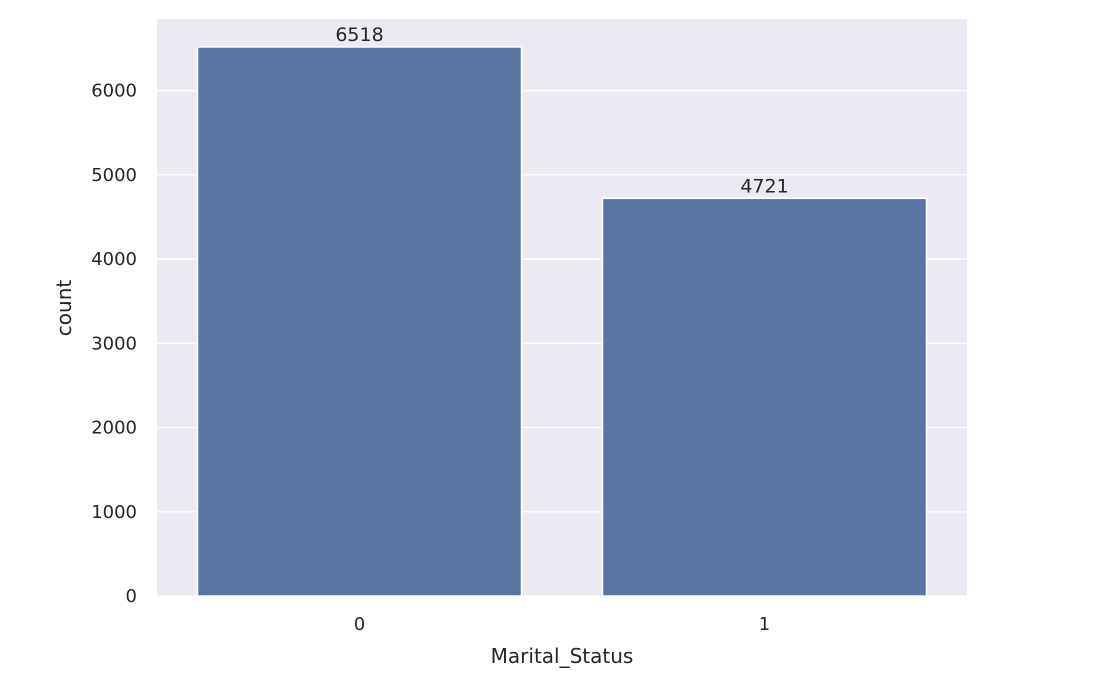 The image size is (1097, 677). I want to click on x-axis-label: Marital_Status, so click(562, 656).